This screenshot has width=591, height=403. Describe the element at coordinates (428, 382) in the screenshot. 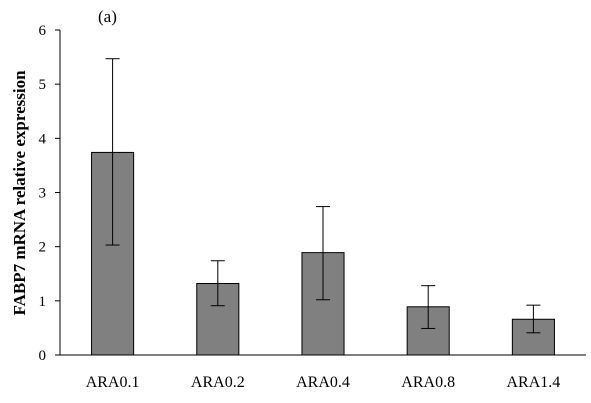

I see `x-tick-label: ARA0.8` at that location.